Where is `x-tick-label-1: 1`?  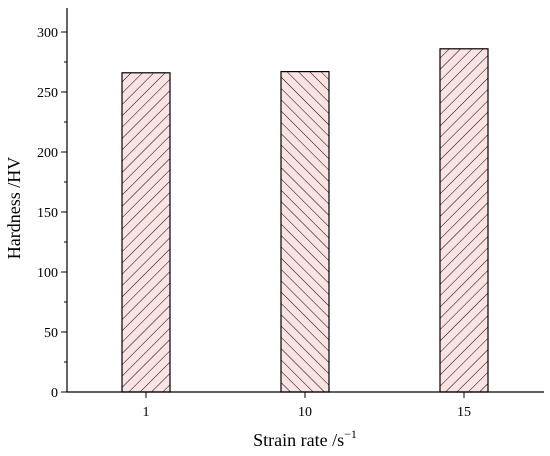
x-tick-label-1: 1 is located at coordinates (146, 412).